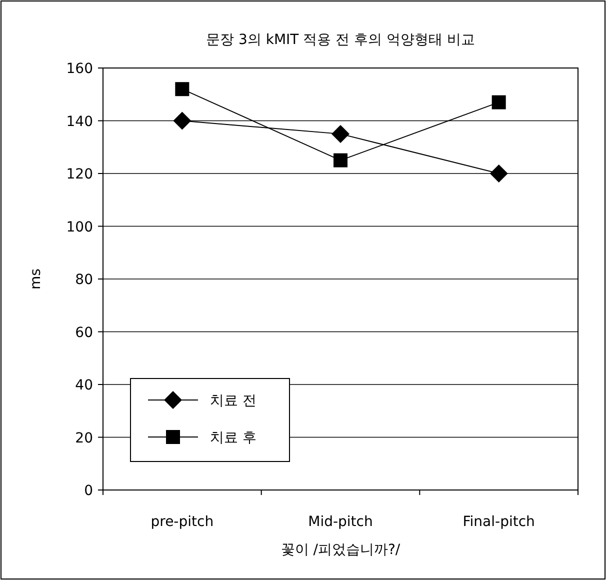 This screenshot has width=606, height=580. Describe the element at coordinates (84, 332) in the screenshot. I see `y-tick-label: 60` at that location.